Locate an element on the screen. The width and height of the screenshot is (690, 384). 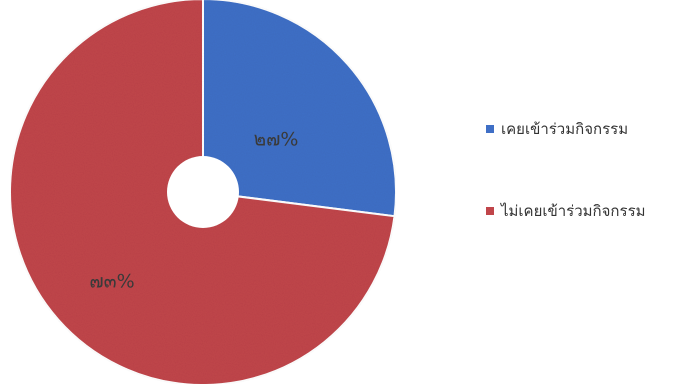
legend-label-attended: เคยเข้าร่วมกิจกรรม is located at coordinates (565, 129).